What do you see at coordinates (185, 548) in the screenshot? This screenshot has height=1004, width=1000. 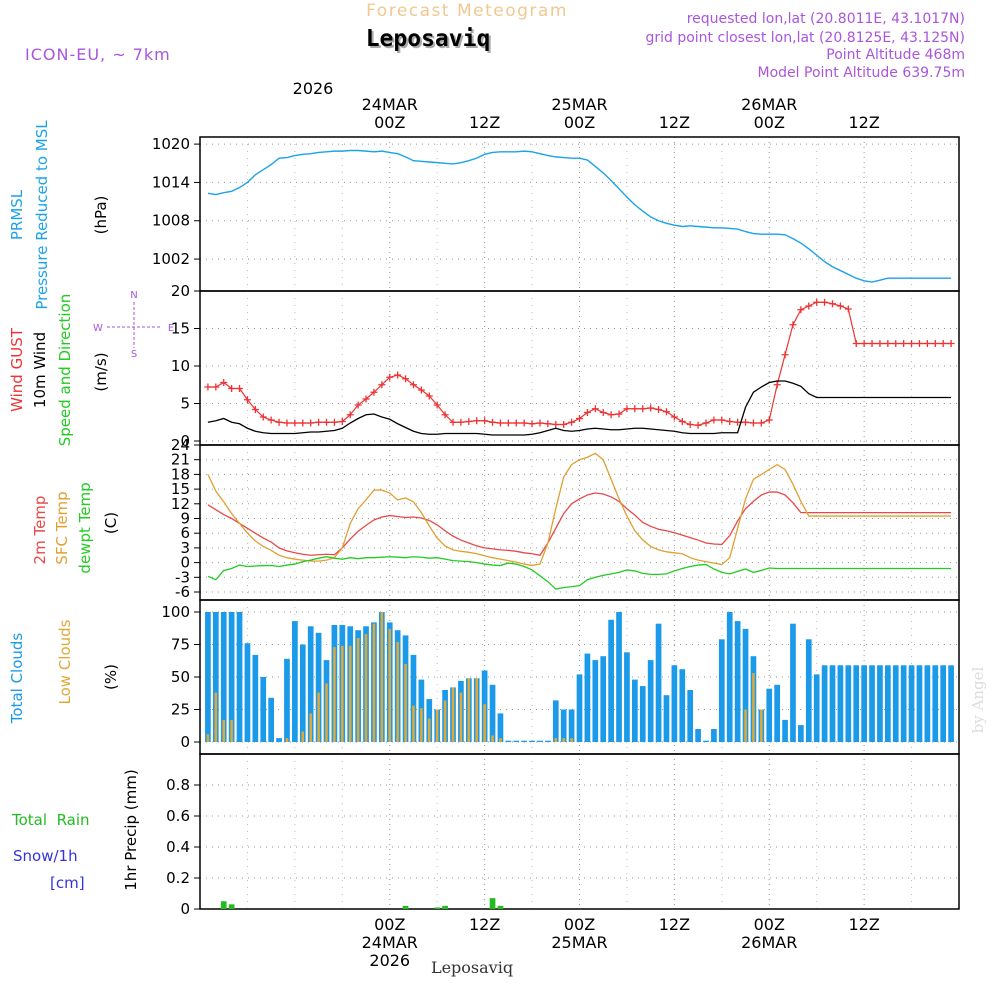 I see `temperature-ytick-label: 3` at bounding box center [185, 548].